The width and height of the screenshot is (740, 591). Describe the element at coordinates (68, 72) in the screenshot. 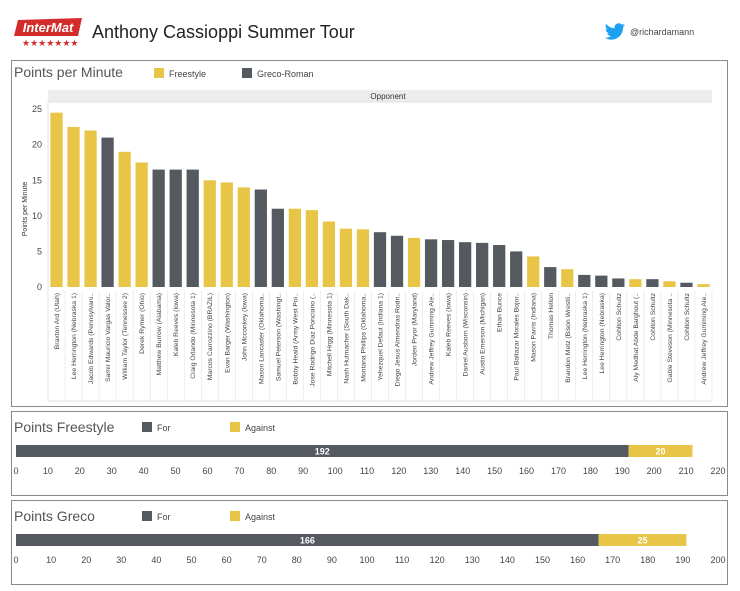

I see `ppm-panel-title: Points per Minute` at that location.